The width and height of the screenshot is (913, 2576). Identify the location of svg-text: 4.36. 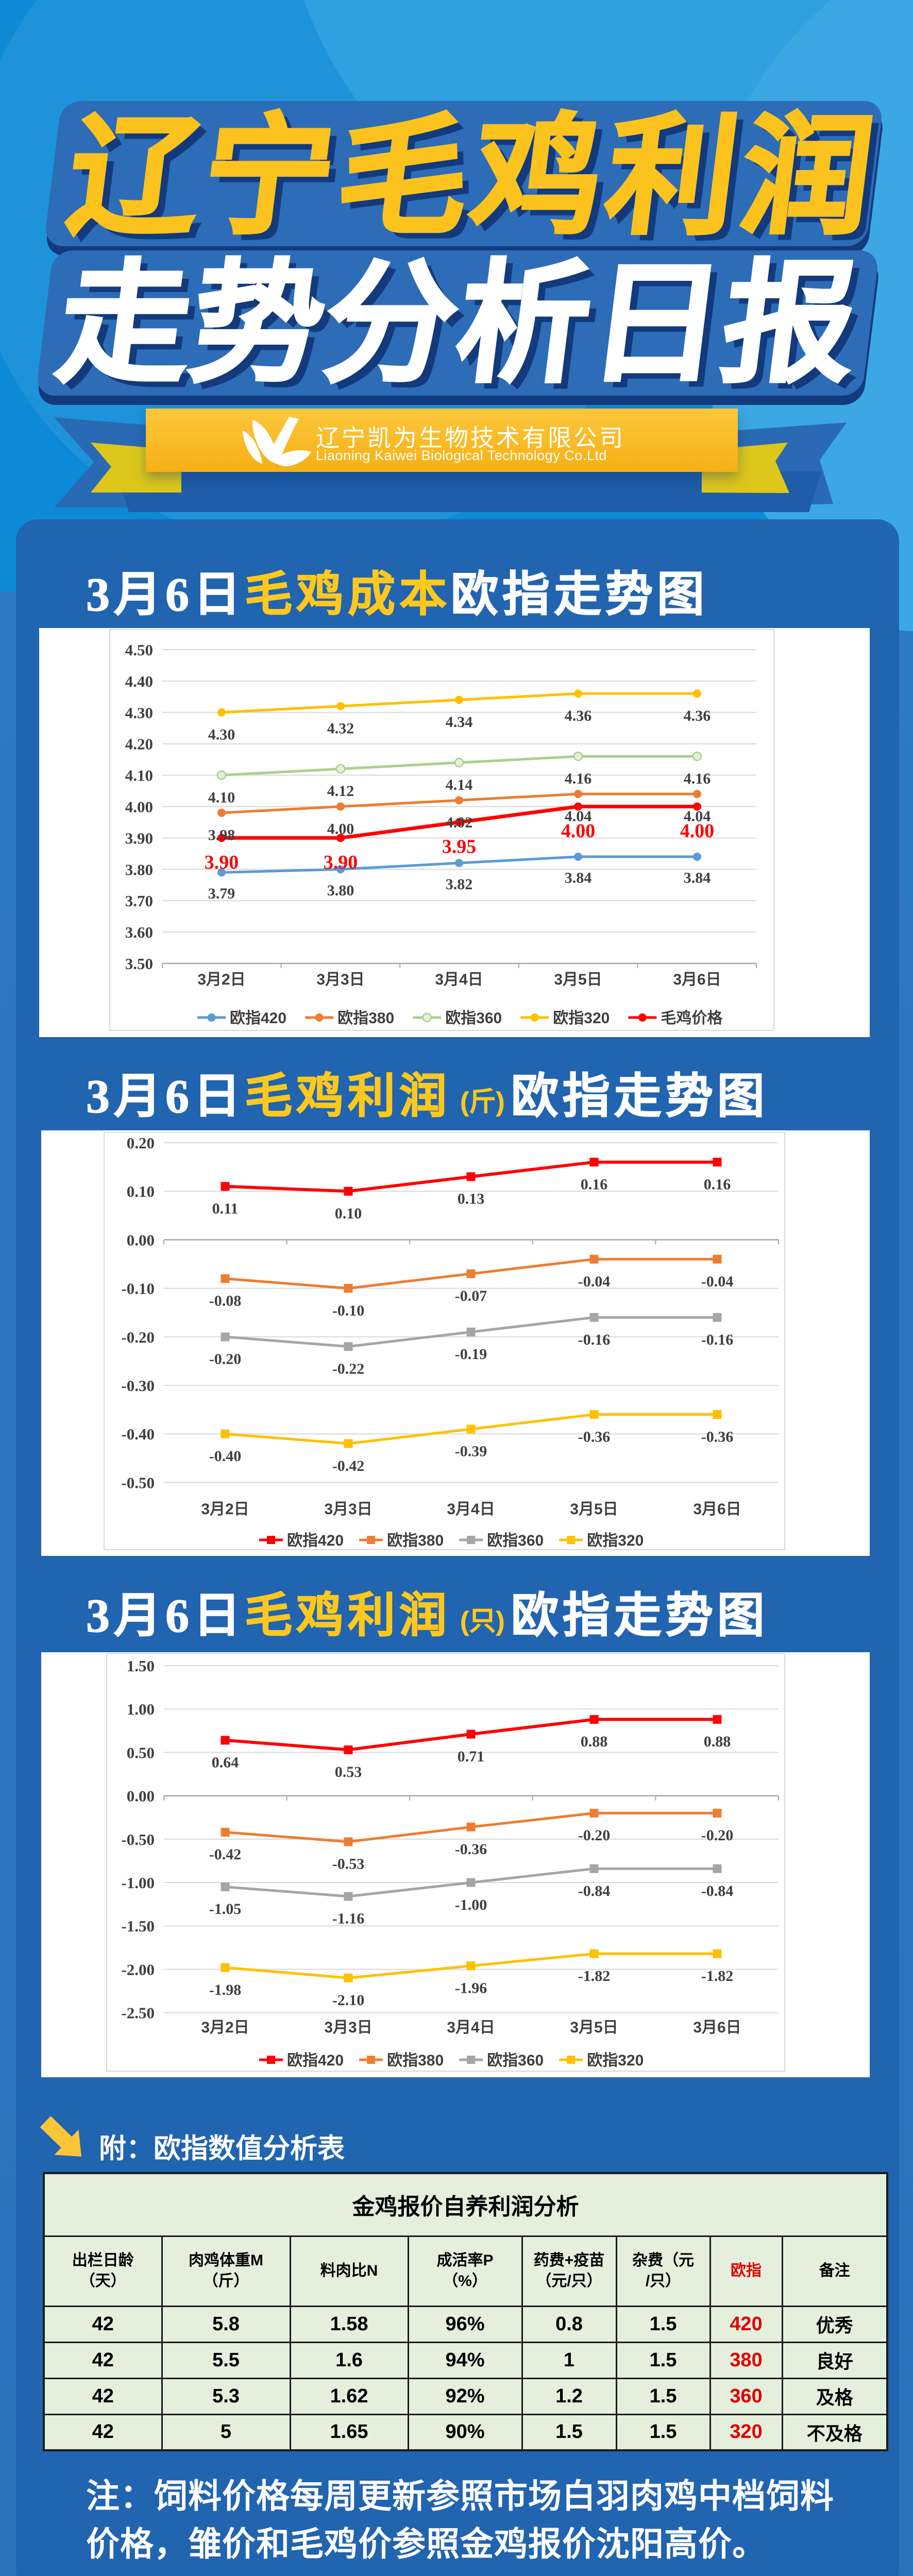
(578, 715).